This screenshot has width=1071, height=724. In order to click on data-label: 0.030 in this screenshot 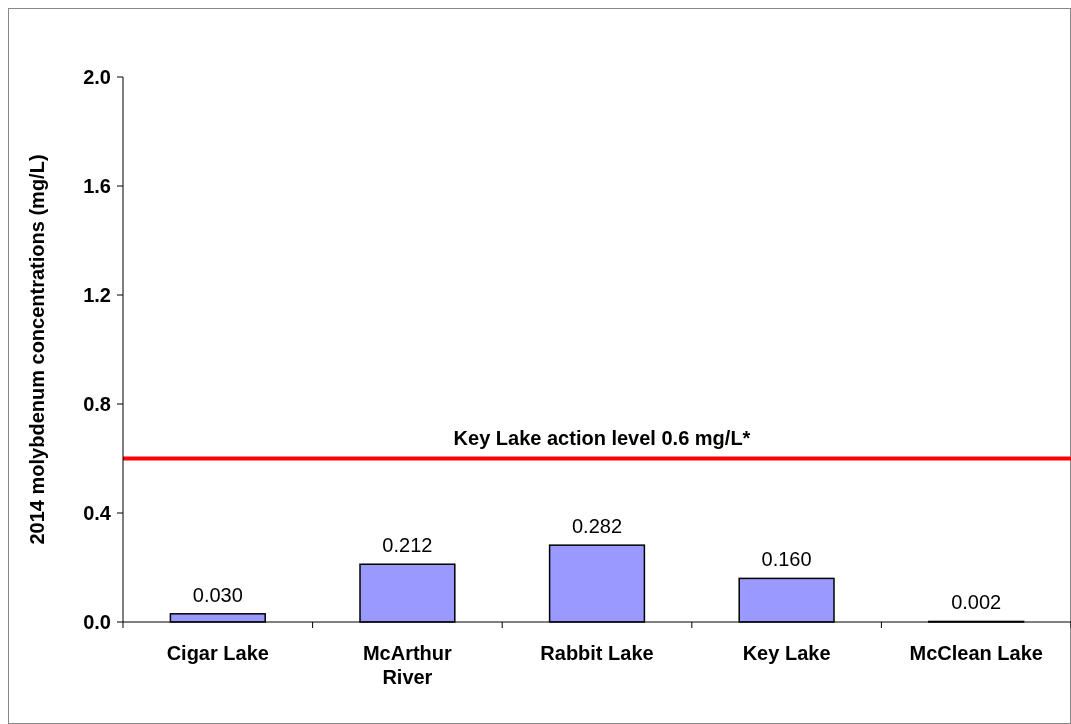, I will do `click(217, 594)`.